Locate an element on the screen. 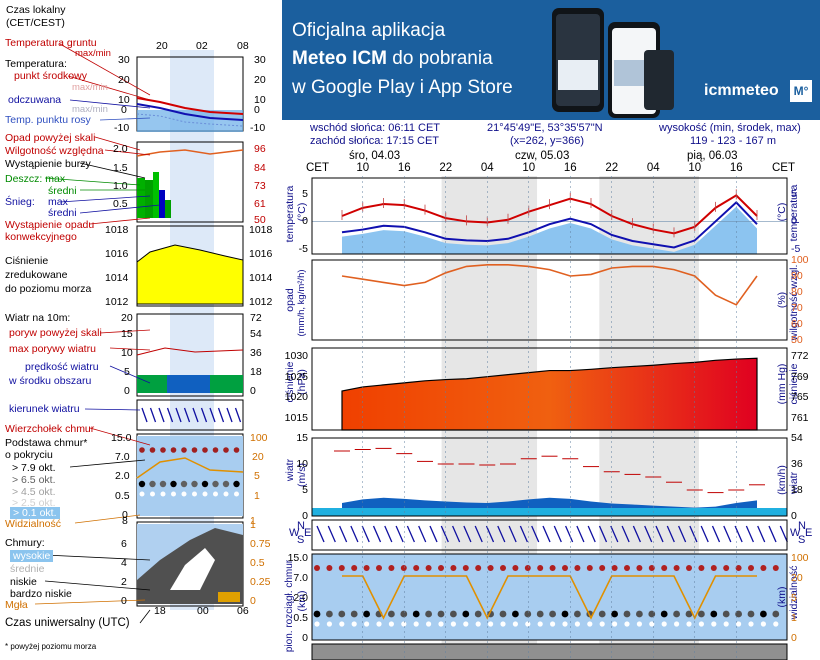  temp-tick-0: 0 is located at coordinates (124, 110).